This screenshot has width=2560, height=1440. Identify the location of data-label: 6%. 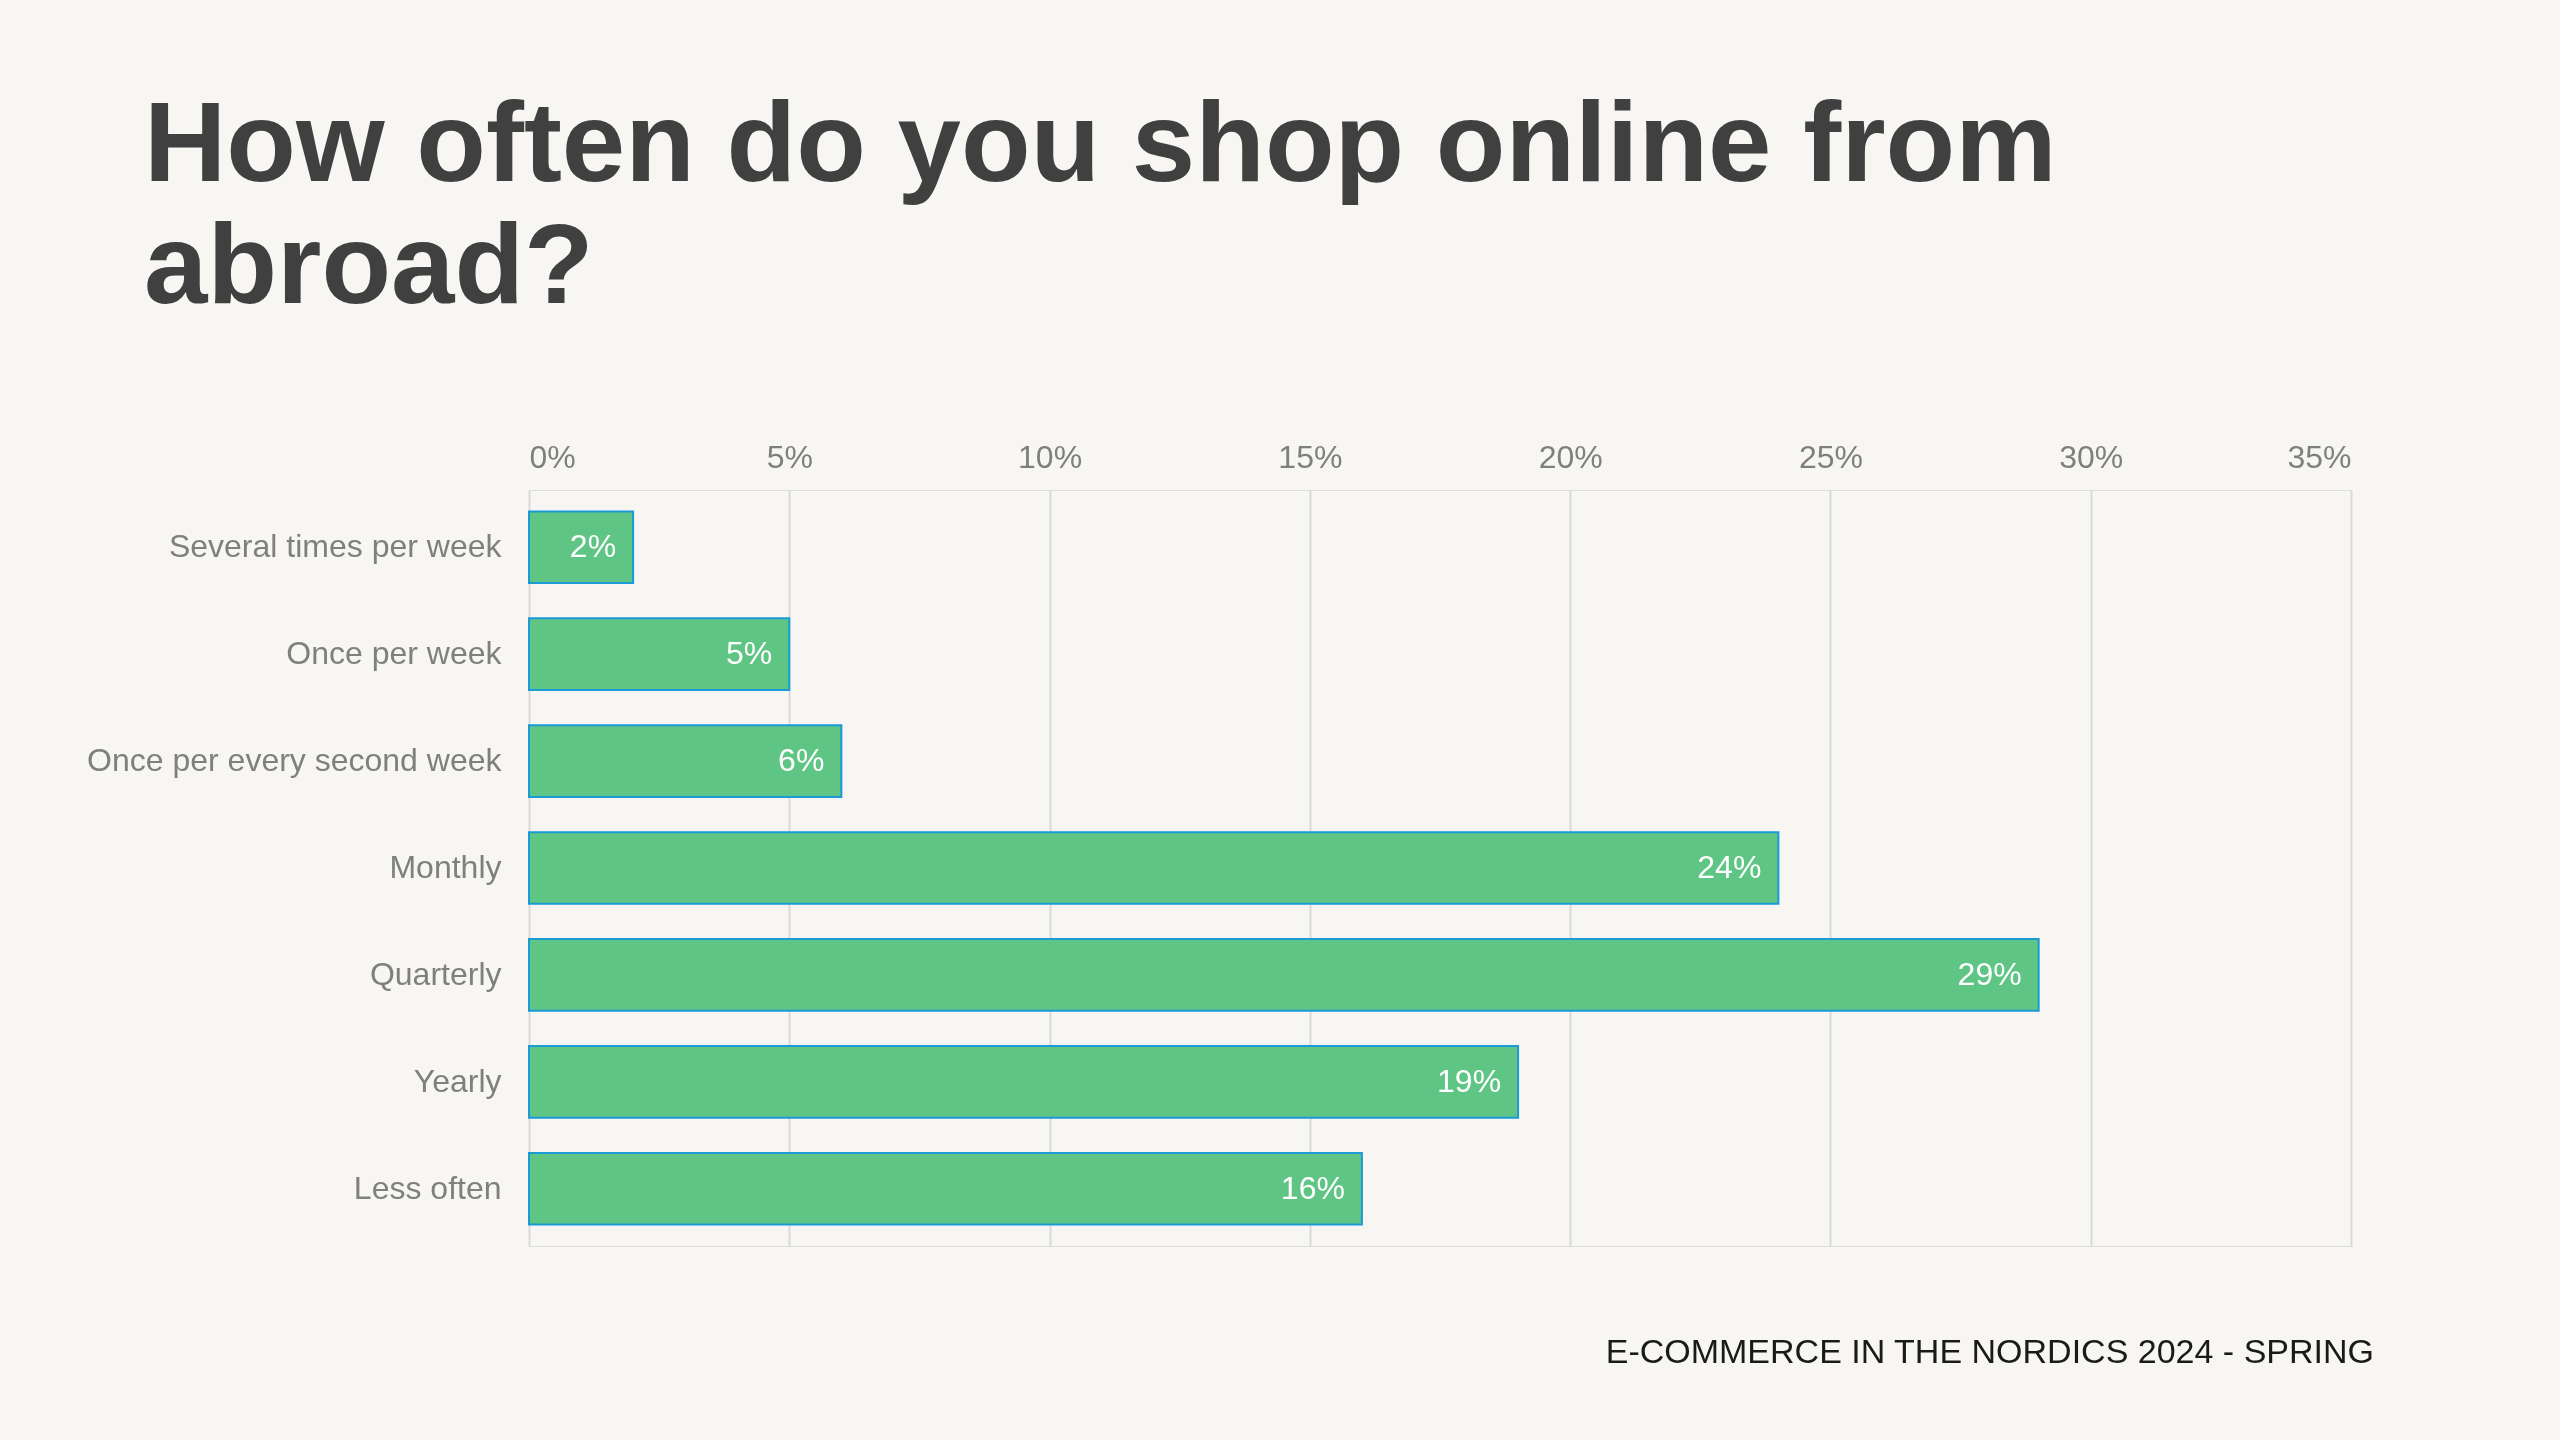
(801, 760).